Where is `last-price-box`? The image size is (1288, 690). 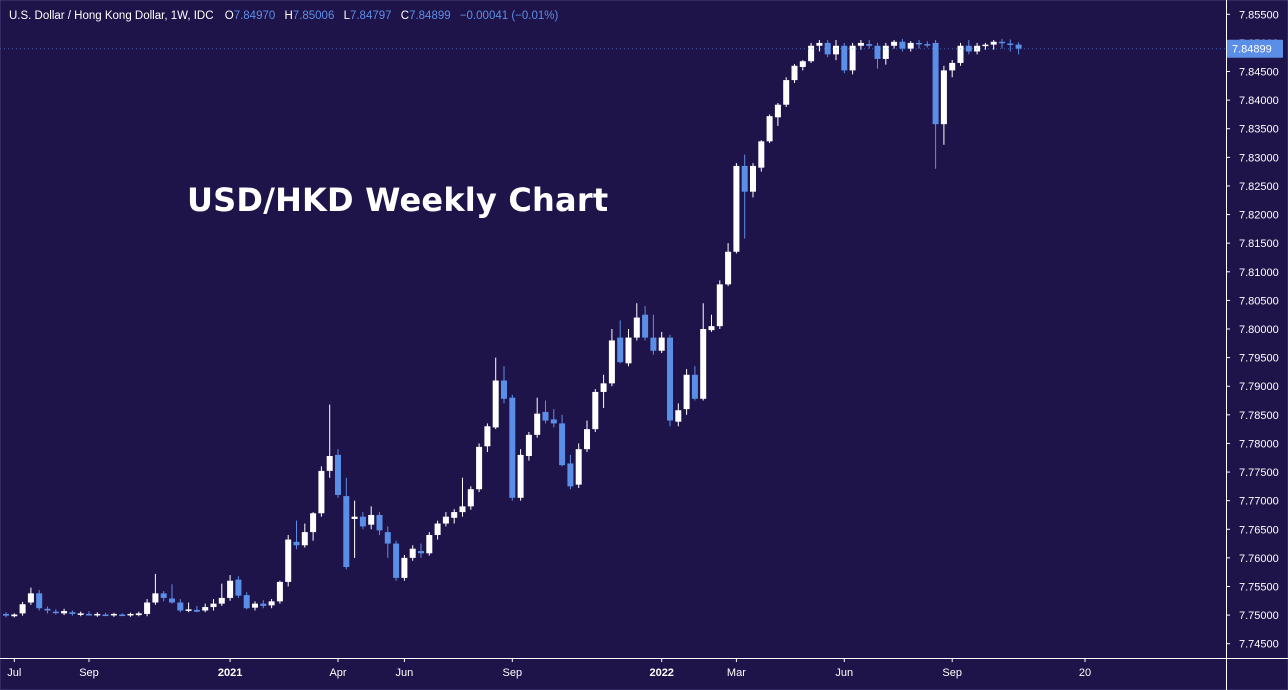 last-price-box is located at coordinates (1255, 48).